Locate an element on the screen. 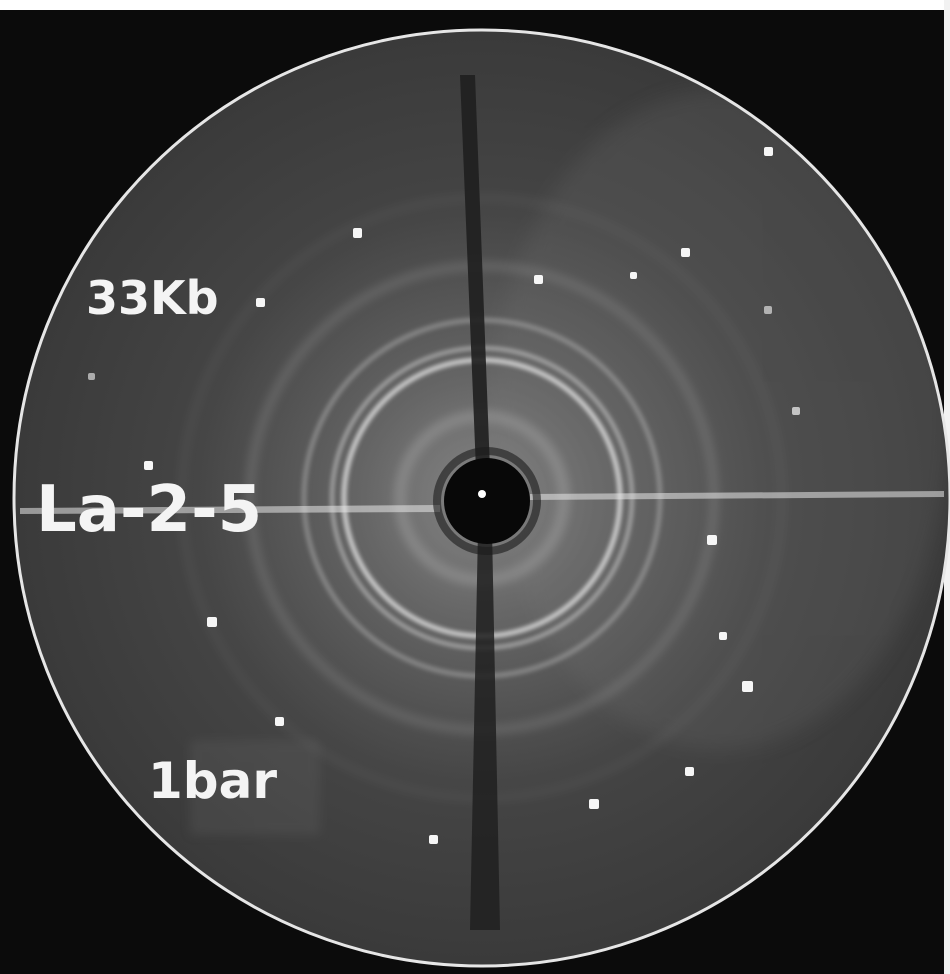 The image size is (950, 974). direct-beam-hole is located at coordinates (482, 494).